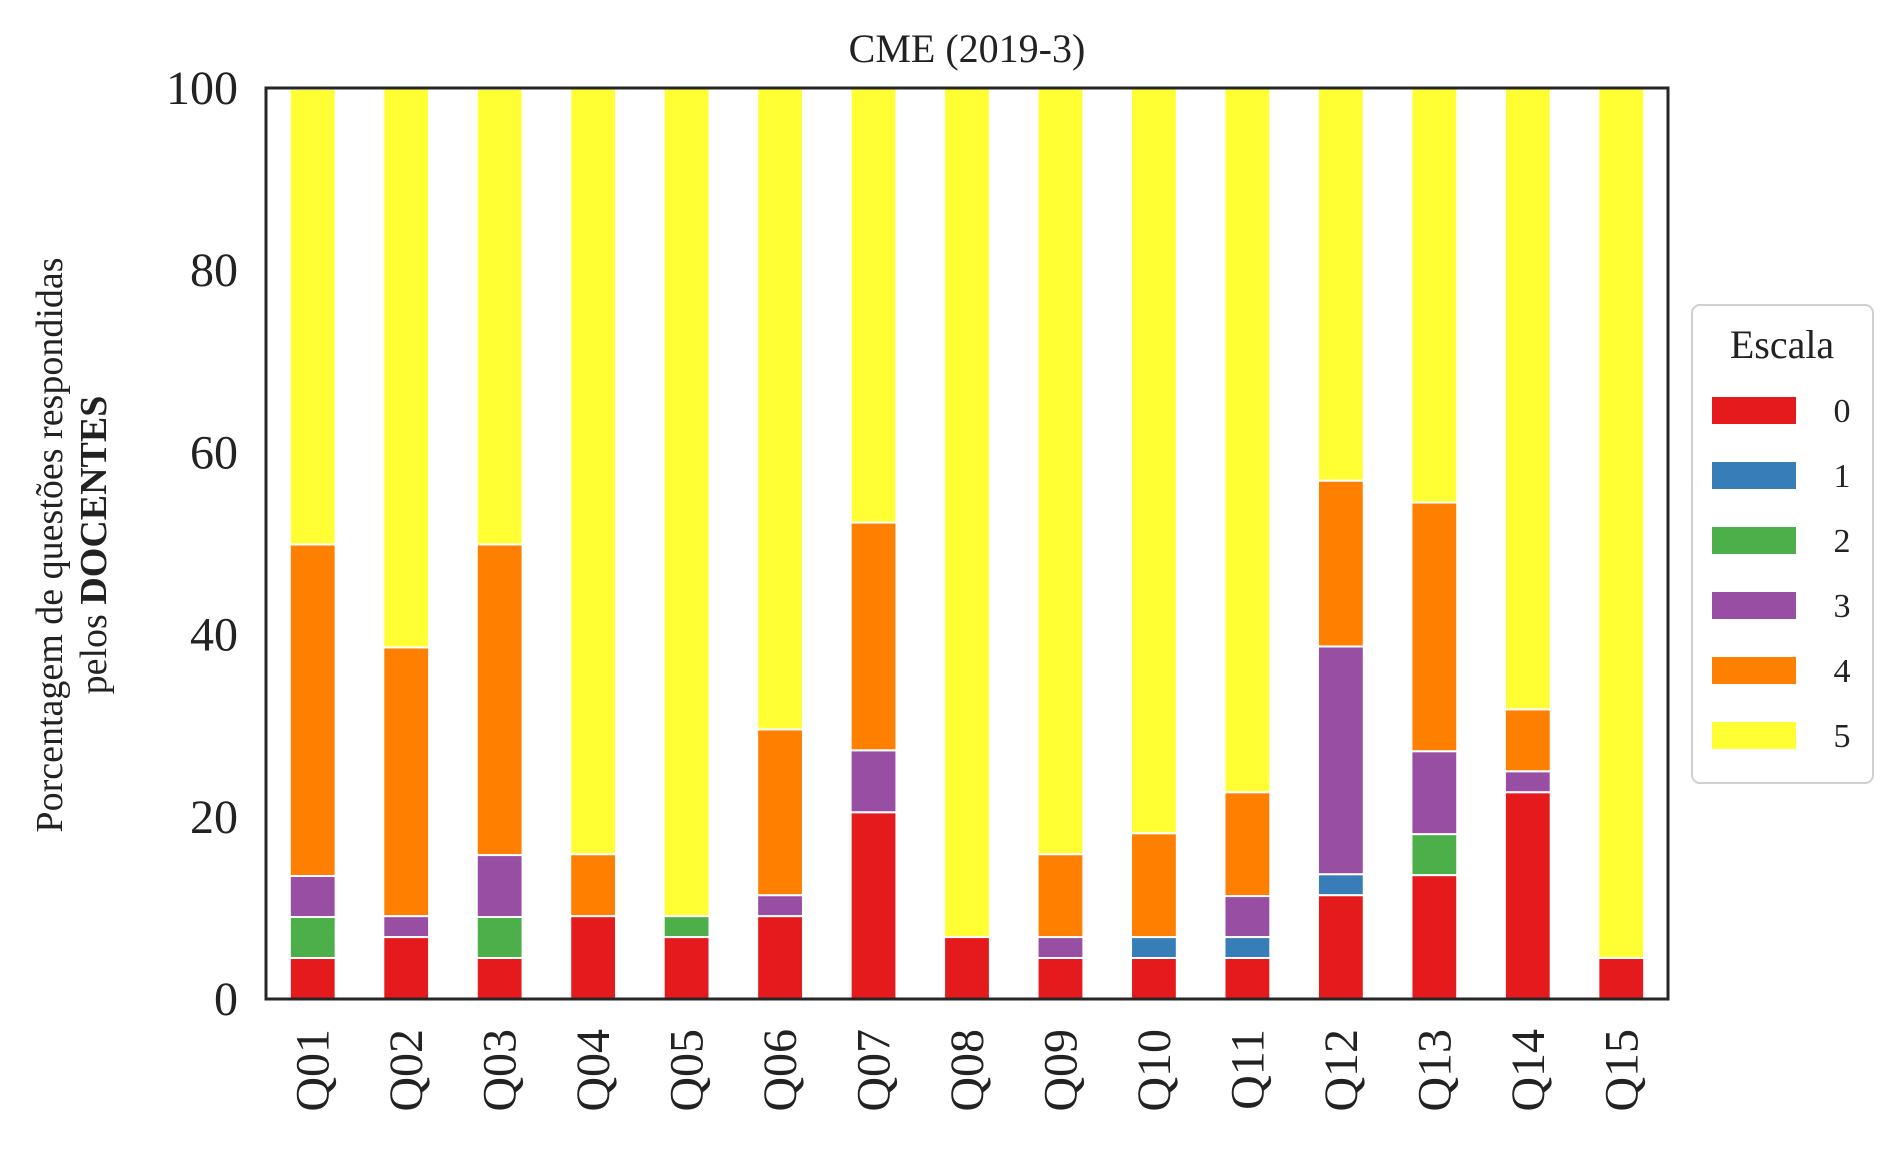 The height and width of the screenshot is (1164, 1892). I want to click on x-tick-label-Q03: Q03, so click(500, 1070).